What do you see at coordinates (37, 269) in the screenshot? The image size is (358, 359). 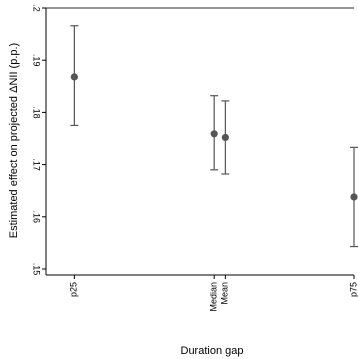 I see `y-tick-label: .15` at bounding box center [37, 269].